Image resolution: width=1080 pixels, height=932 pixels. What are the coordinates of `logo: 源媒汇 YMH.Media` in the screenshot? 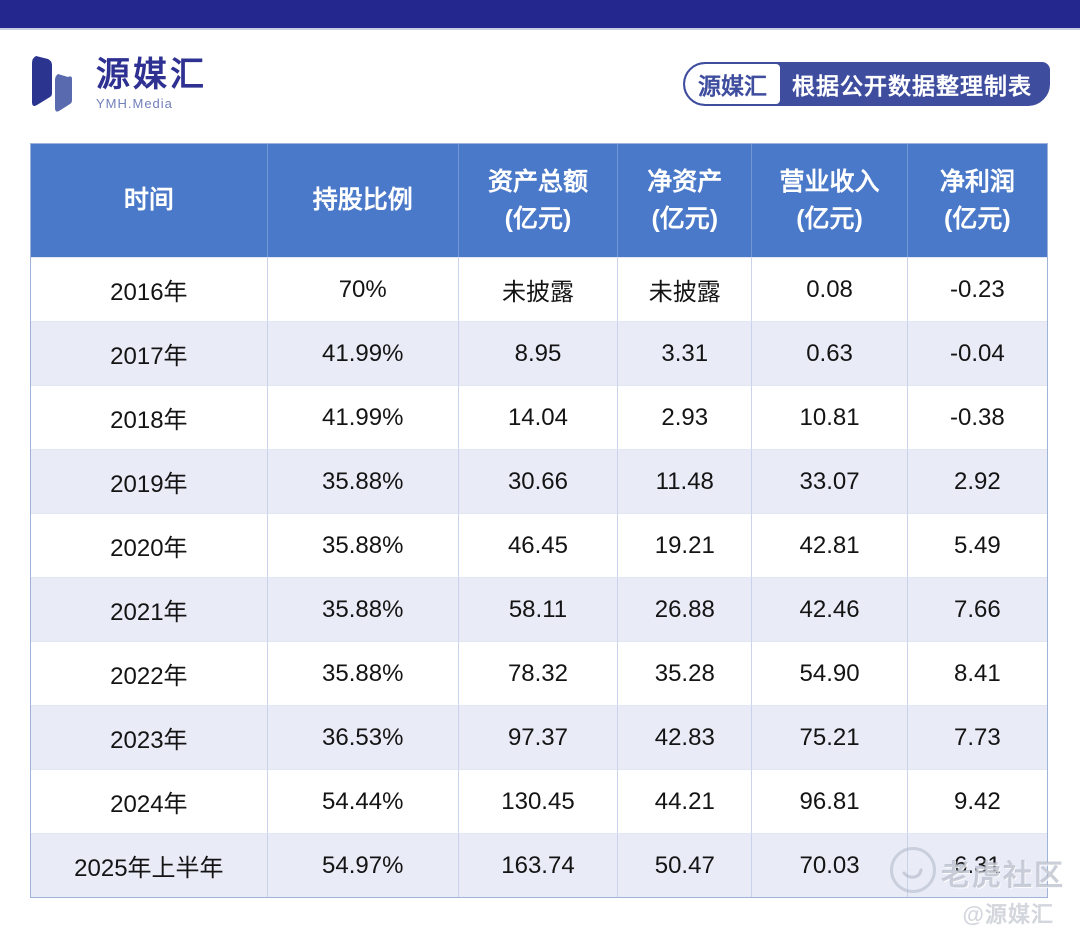 It's located at (118, 84).